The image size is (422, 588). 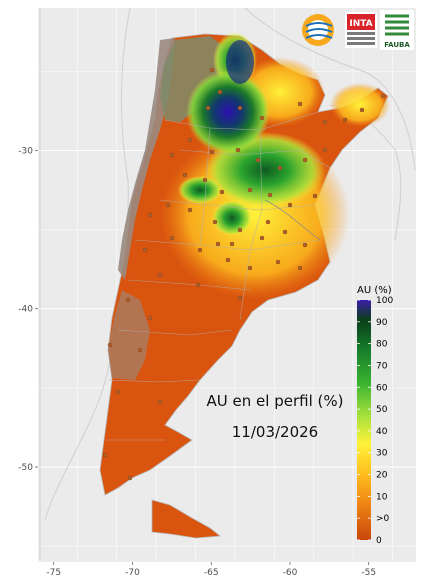 I want to click on legend-label: 30, so click(x=382, y=454).